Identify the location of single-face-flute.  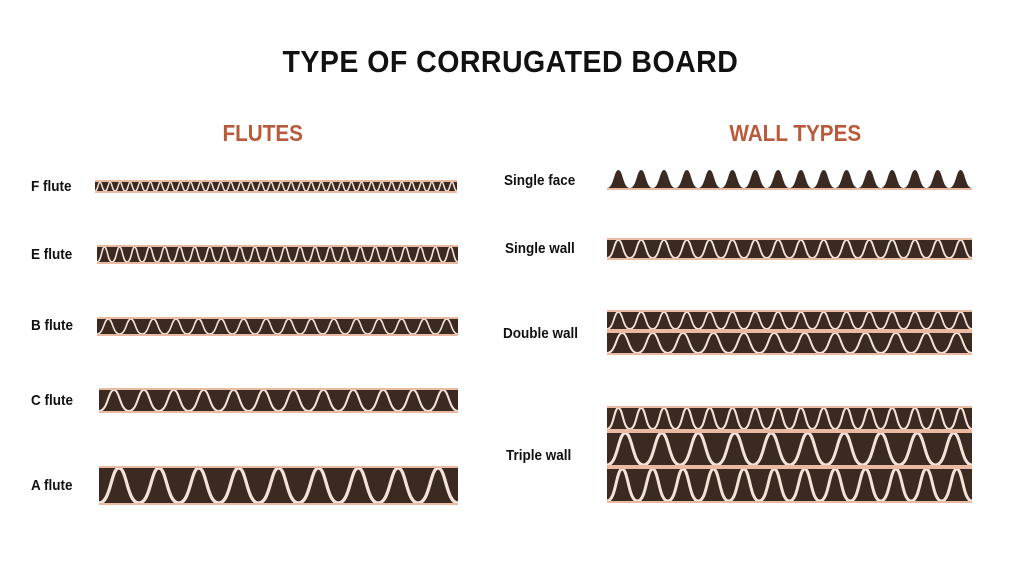
(789, 180).